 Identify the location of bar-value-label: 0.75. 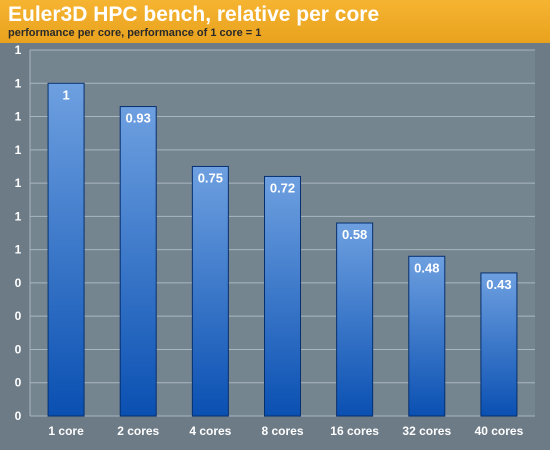
(210, 177).